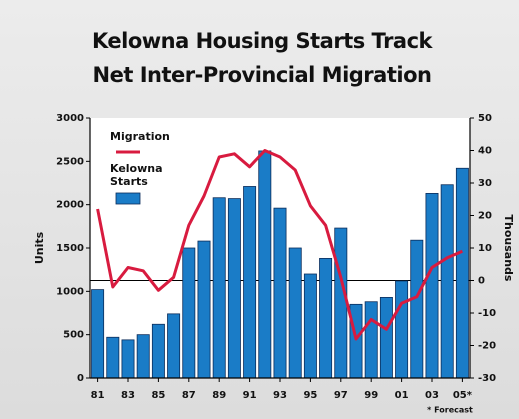 The height and width of the screenshot is (419, 519). Describe the element at coordinates (219, 395) in the screenshot. I see `x-tick-label: 89` at that location.